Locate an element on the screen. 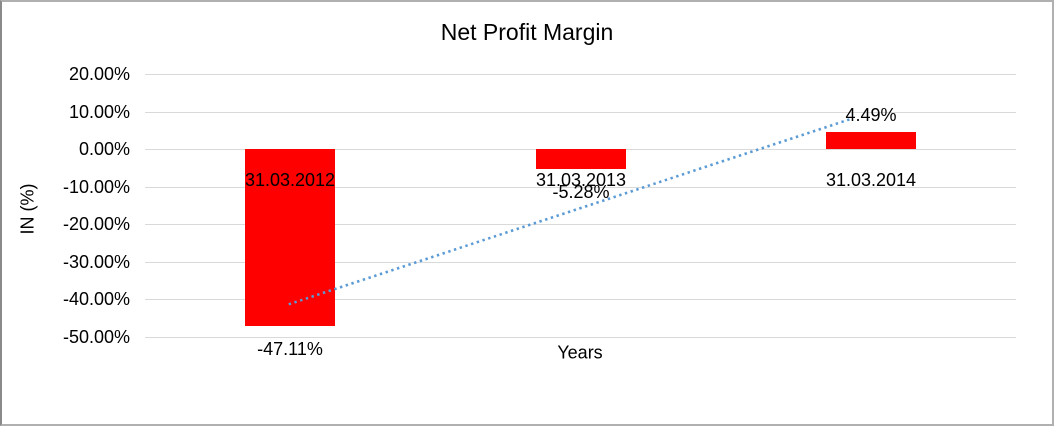 The image size is (1054, 426). data-label: -47.11% is located at coordinates (290, 349).